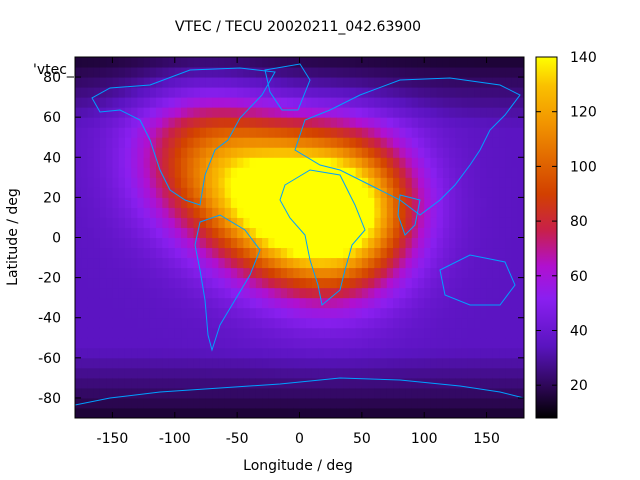 The image size is (640, 480). Describe the element at coordinates (477, 280) in the screenshot. I see `coastline-australia` at that location.